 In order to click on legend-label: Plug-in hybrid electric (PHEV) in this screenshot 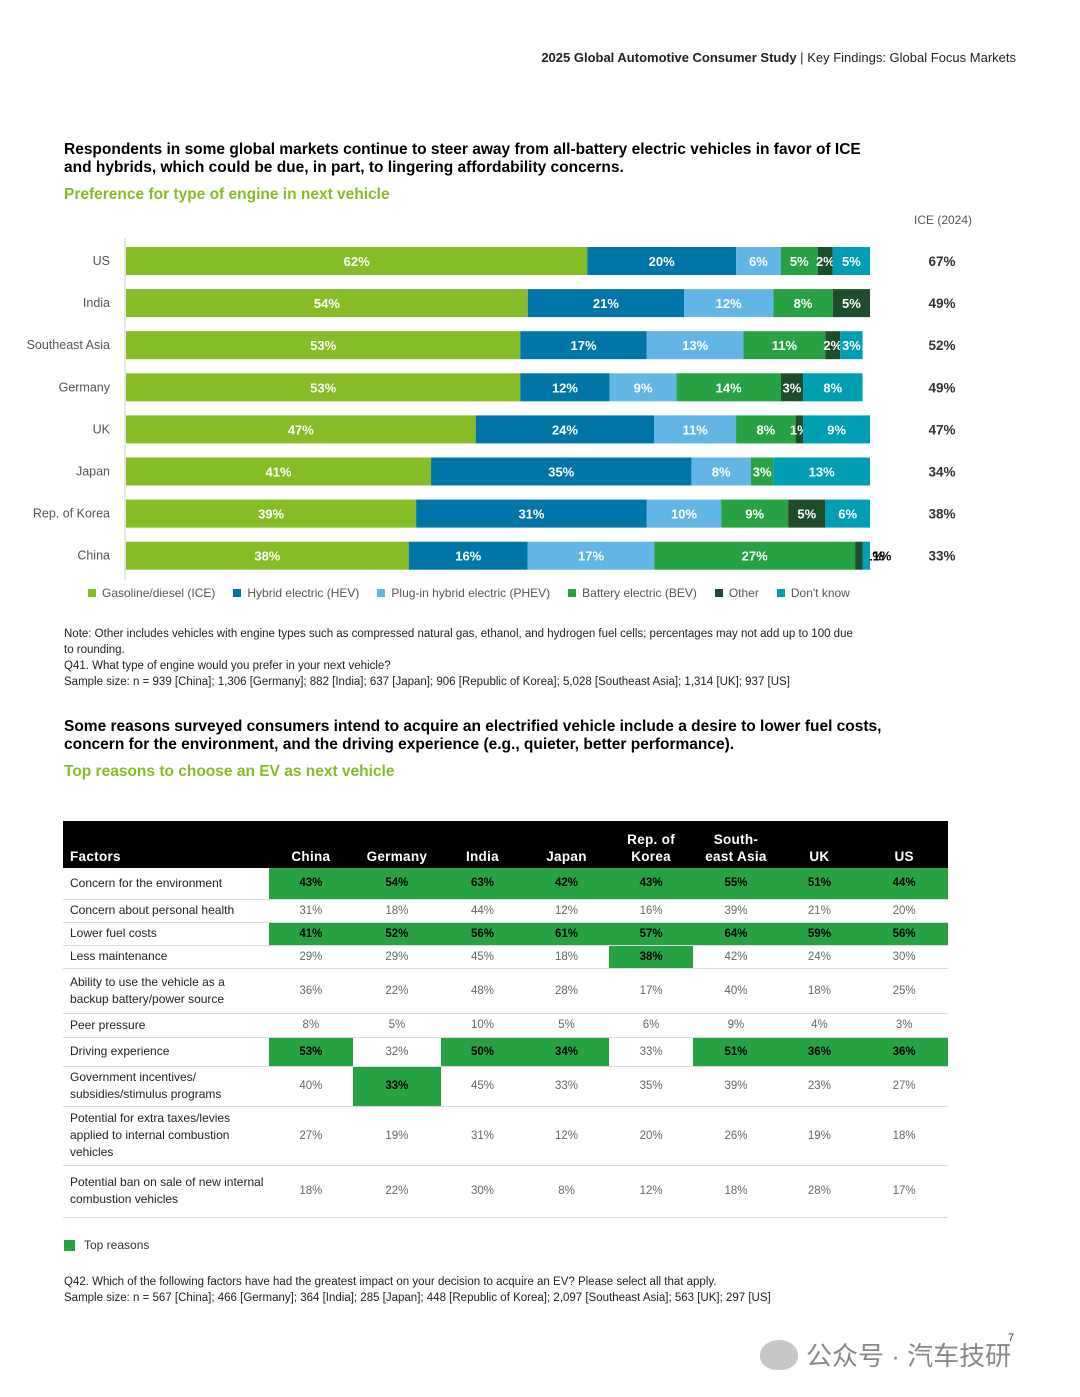, I will do `click(471, 593)`.